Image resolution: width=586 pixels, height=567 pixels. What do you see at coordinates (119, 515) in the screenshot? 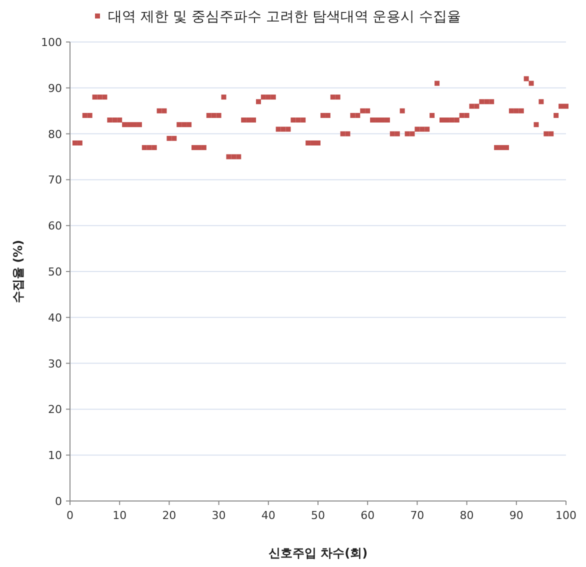
I see `x-tick-label: 10` at bounding box center [119, 515].